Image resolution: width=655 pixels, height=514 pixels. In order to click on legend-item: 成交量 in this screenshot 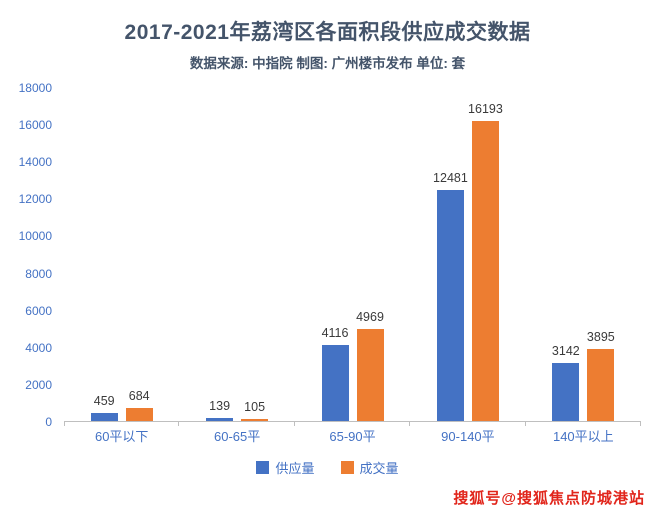, I will do `click(369, 467)`.